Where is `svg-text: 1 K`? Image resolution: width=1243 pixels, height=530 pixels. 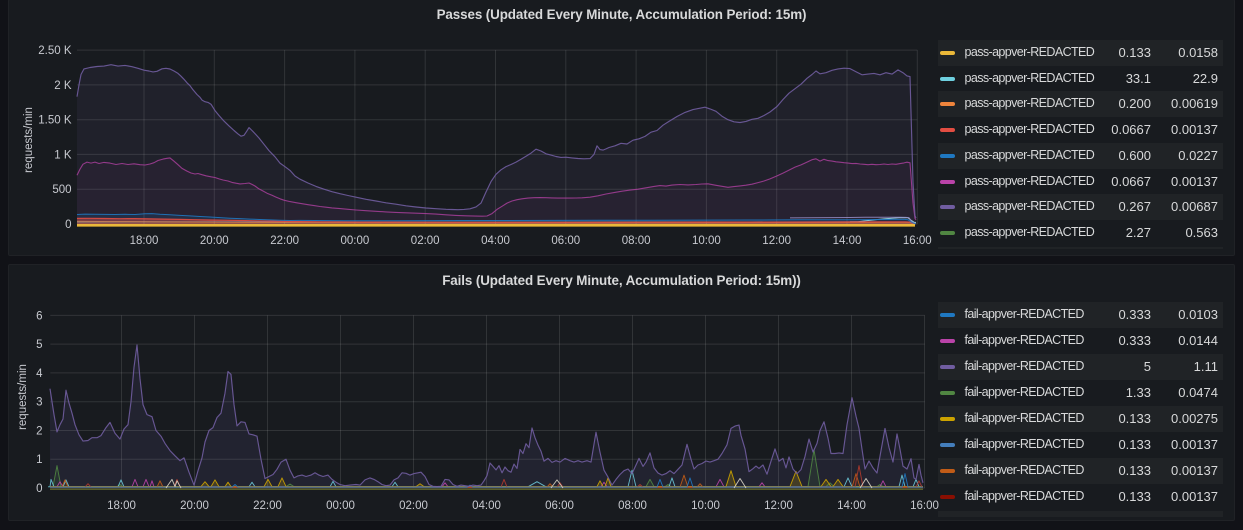 svg-text: 1 K is located at coordinates (63, 155).